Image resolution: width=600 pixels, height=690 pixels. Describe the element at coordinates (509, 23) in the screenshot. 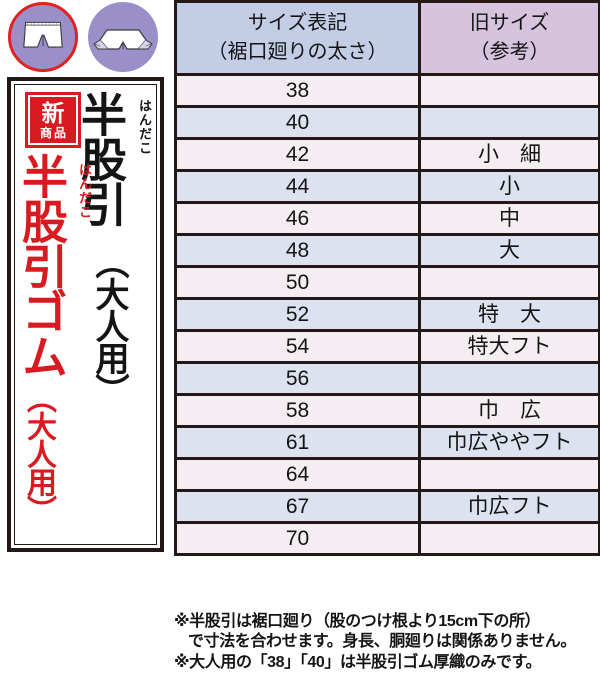

I see `column-header-old-line1: 旧サイズ` at that location.